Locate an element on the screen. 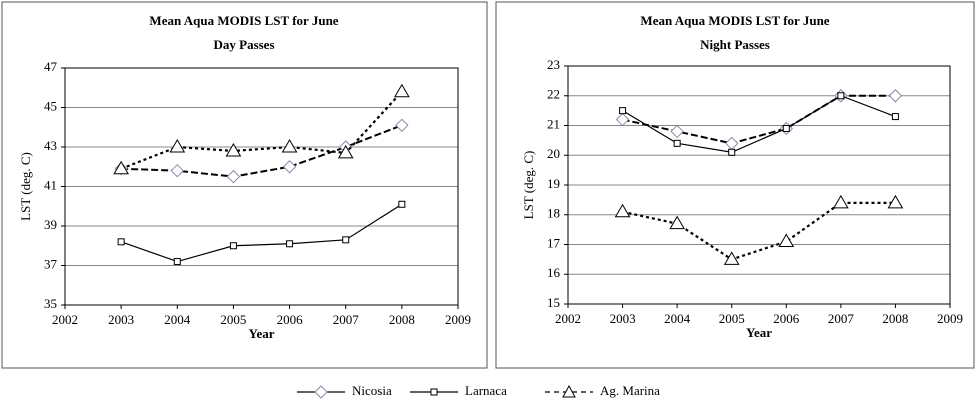 This screenshot has height=408, width=977. y-tick-label: 18 is located at coordinates (553, 213).